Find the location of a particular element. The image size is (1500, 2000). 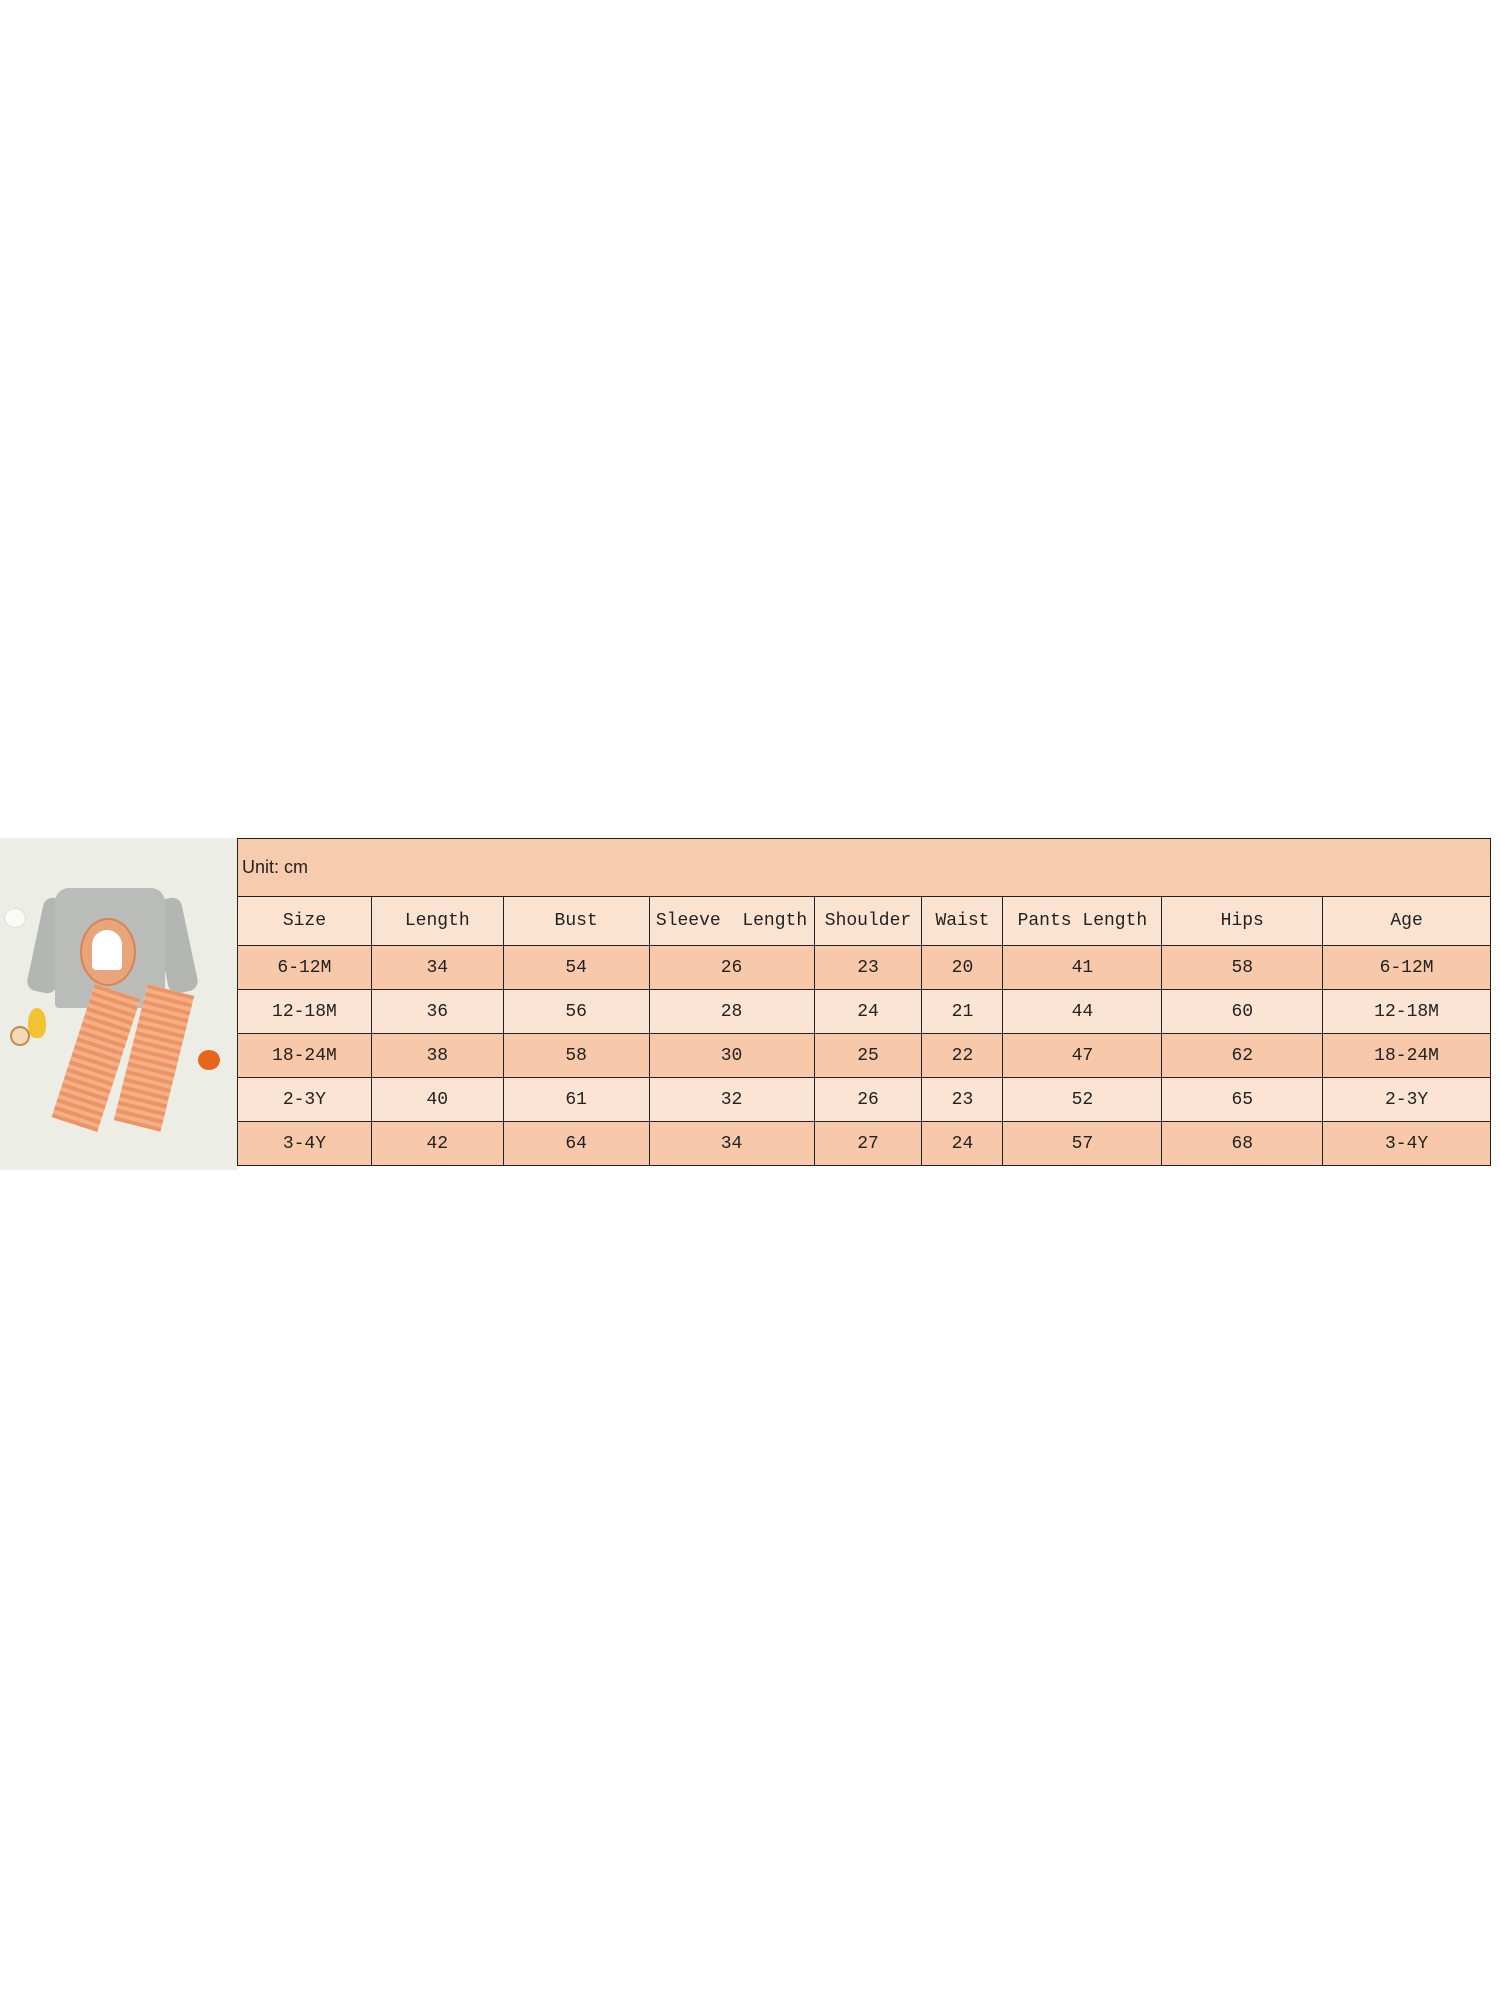

table-row: 18-24M 38 58 30 25 22 47 62 18-24M is located at coordinates (864, 1055).